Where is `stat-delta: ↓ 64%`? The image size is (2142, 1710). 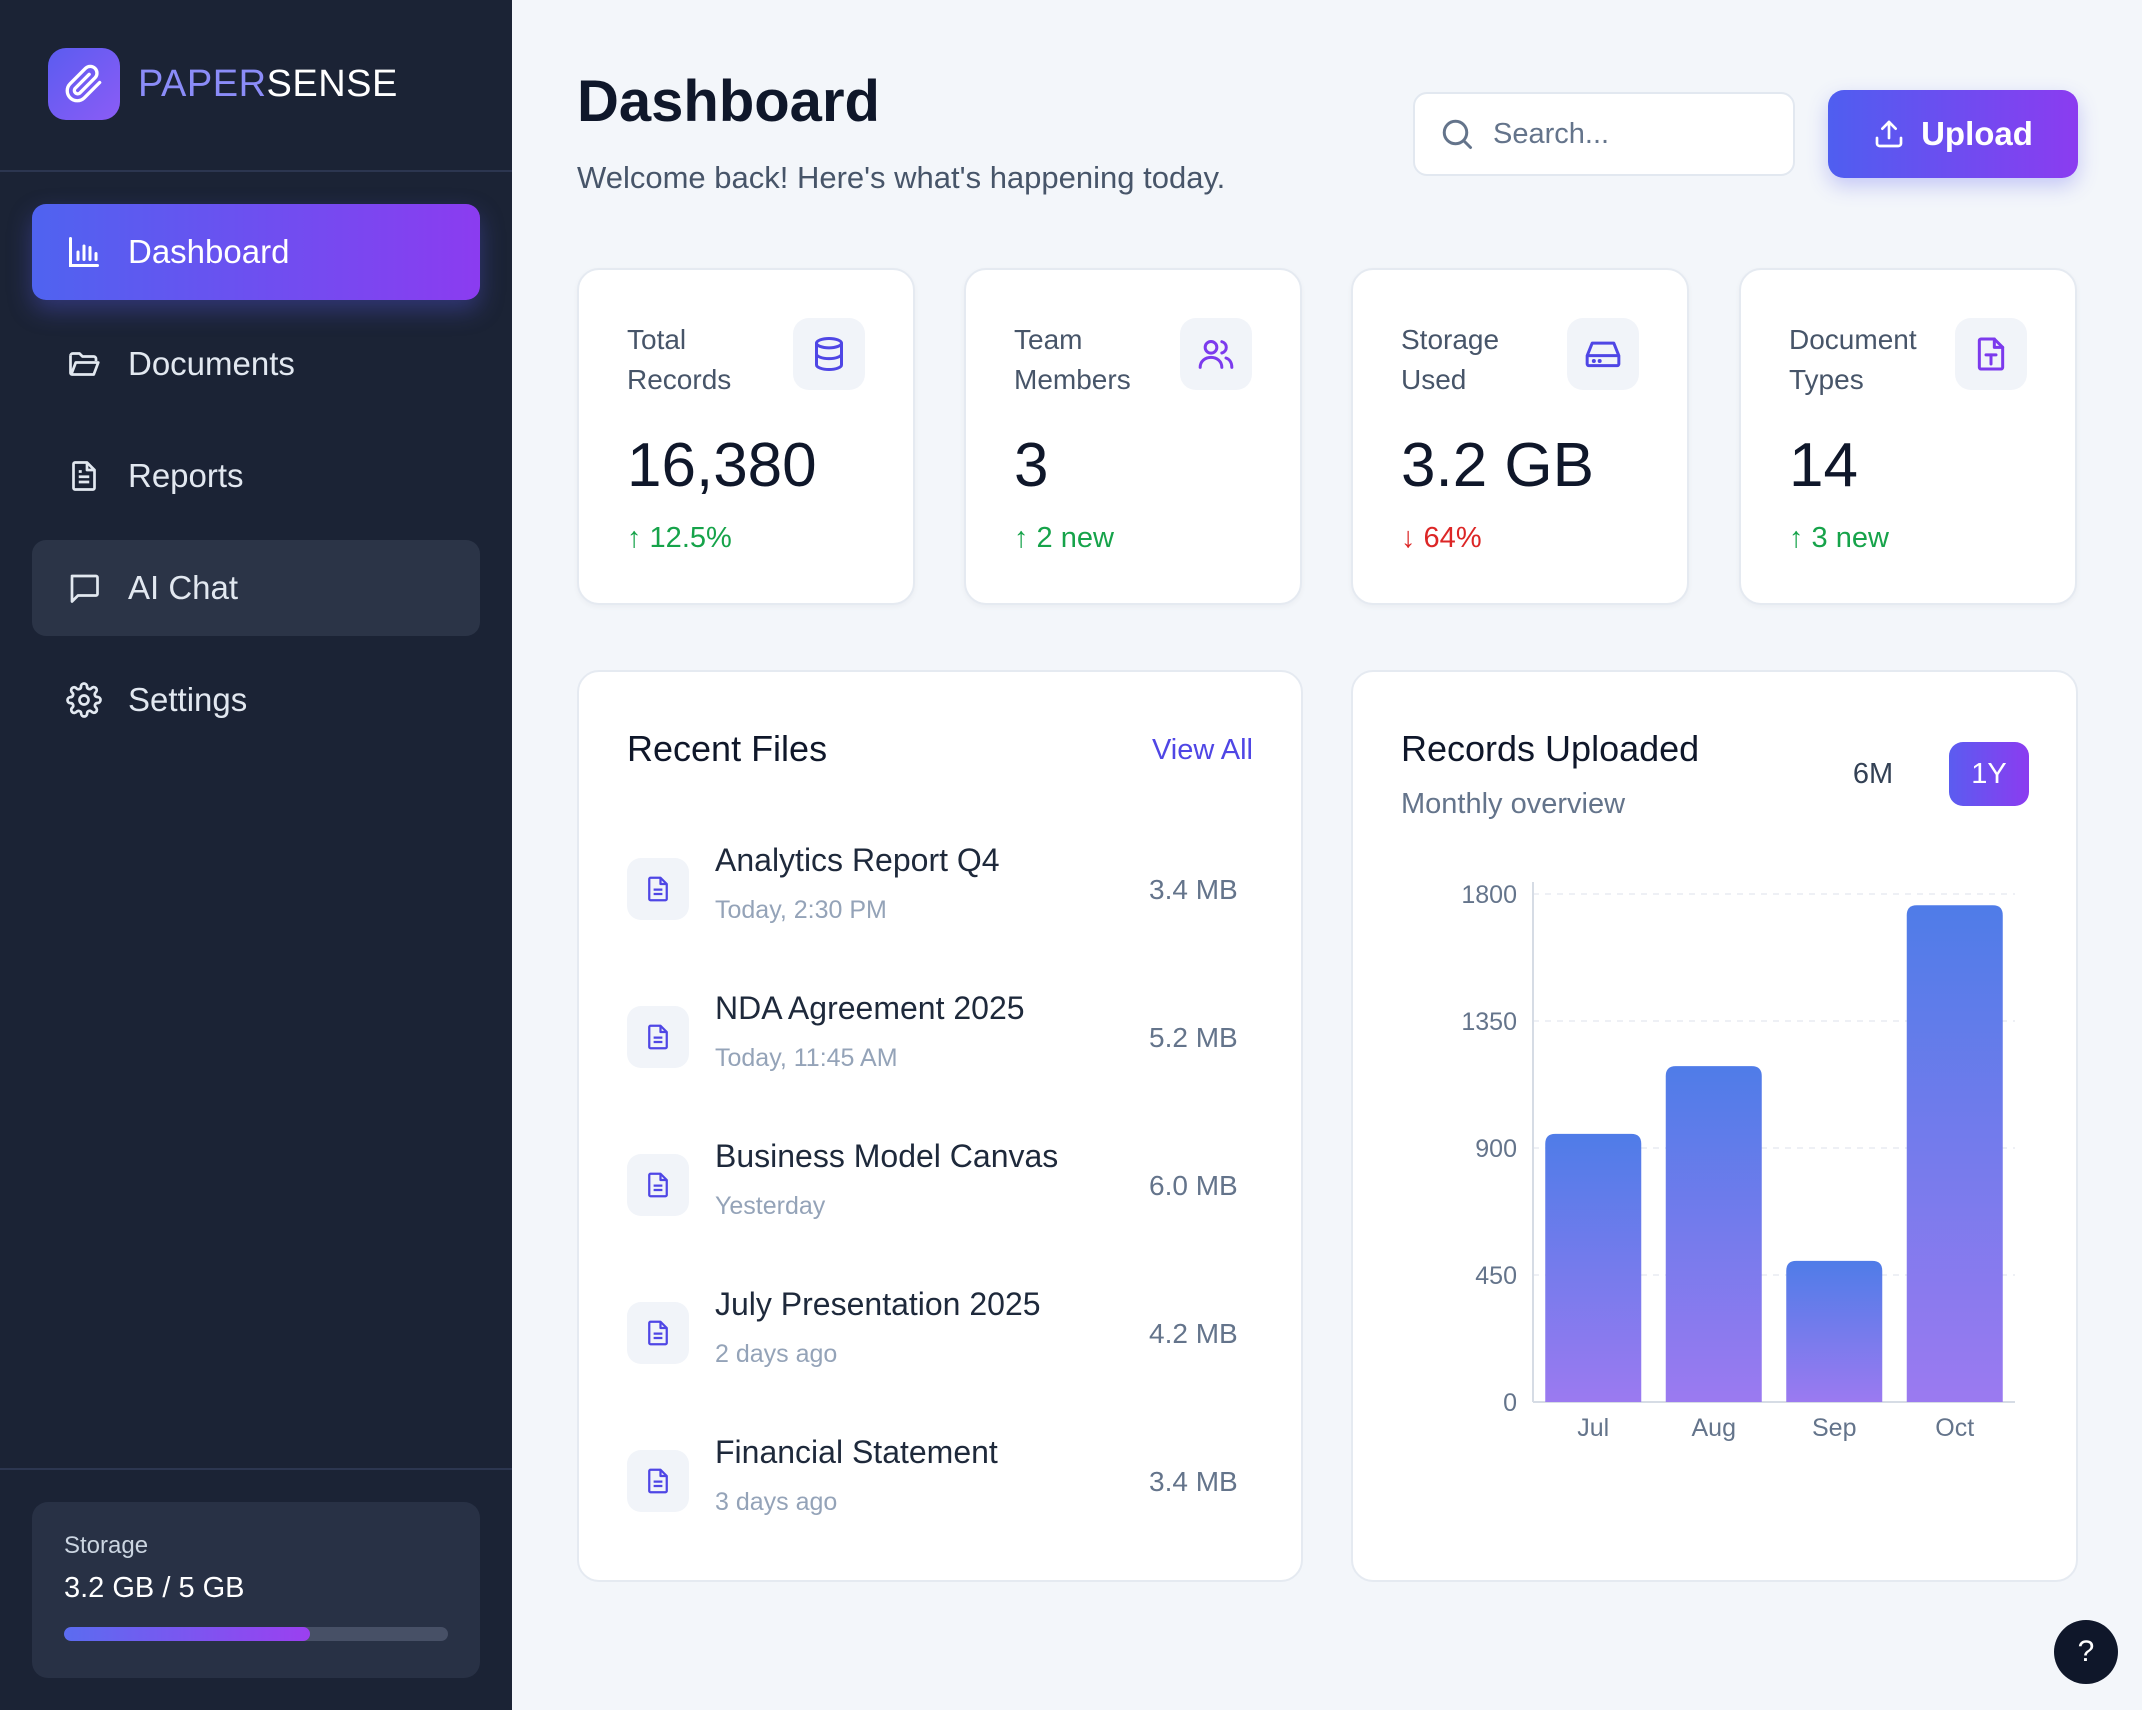 stat-delta: ↓ 64% is located at coordinates (1441, 538).